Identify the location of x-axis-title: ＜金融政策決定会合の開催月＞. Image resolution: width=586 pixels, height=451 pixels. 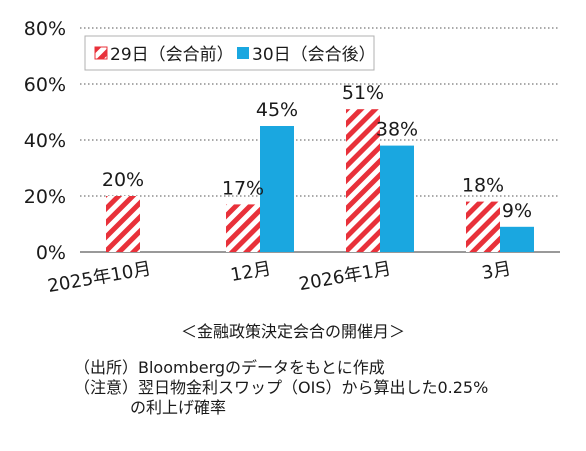
(292, 331).